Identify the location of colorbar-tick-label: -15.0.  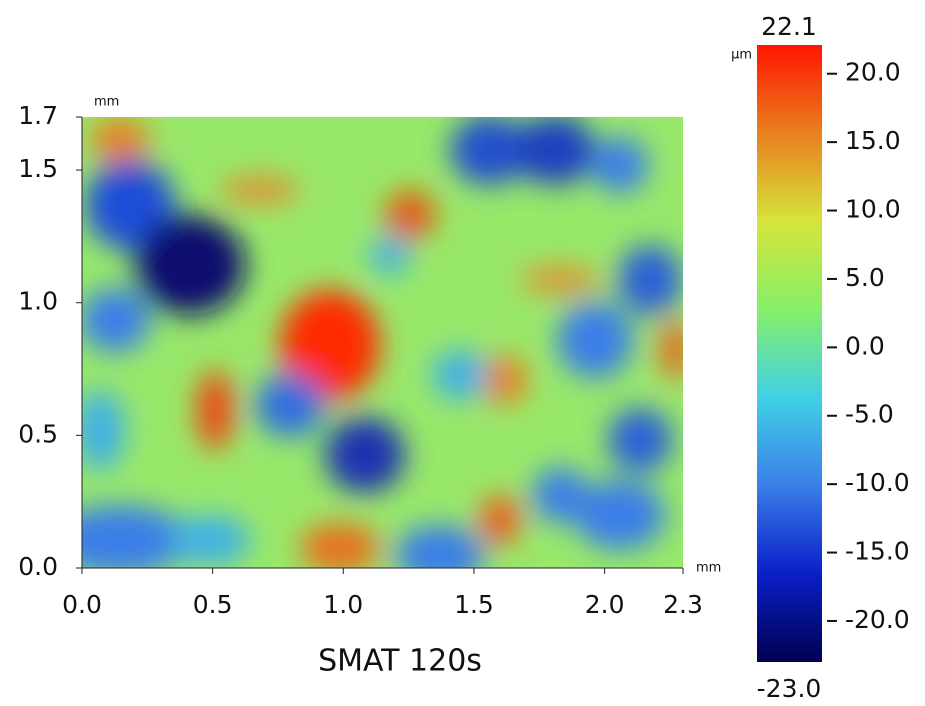
(877, 551).